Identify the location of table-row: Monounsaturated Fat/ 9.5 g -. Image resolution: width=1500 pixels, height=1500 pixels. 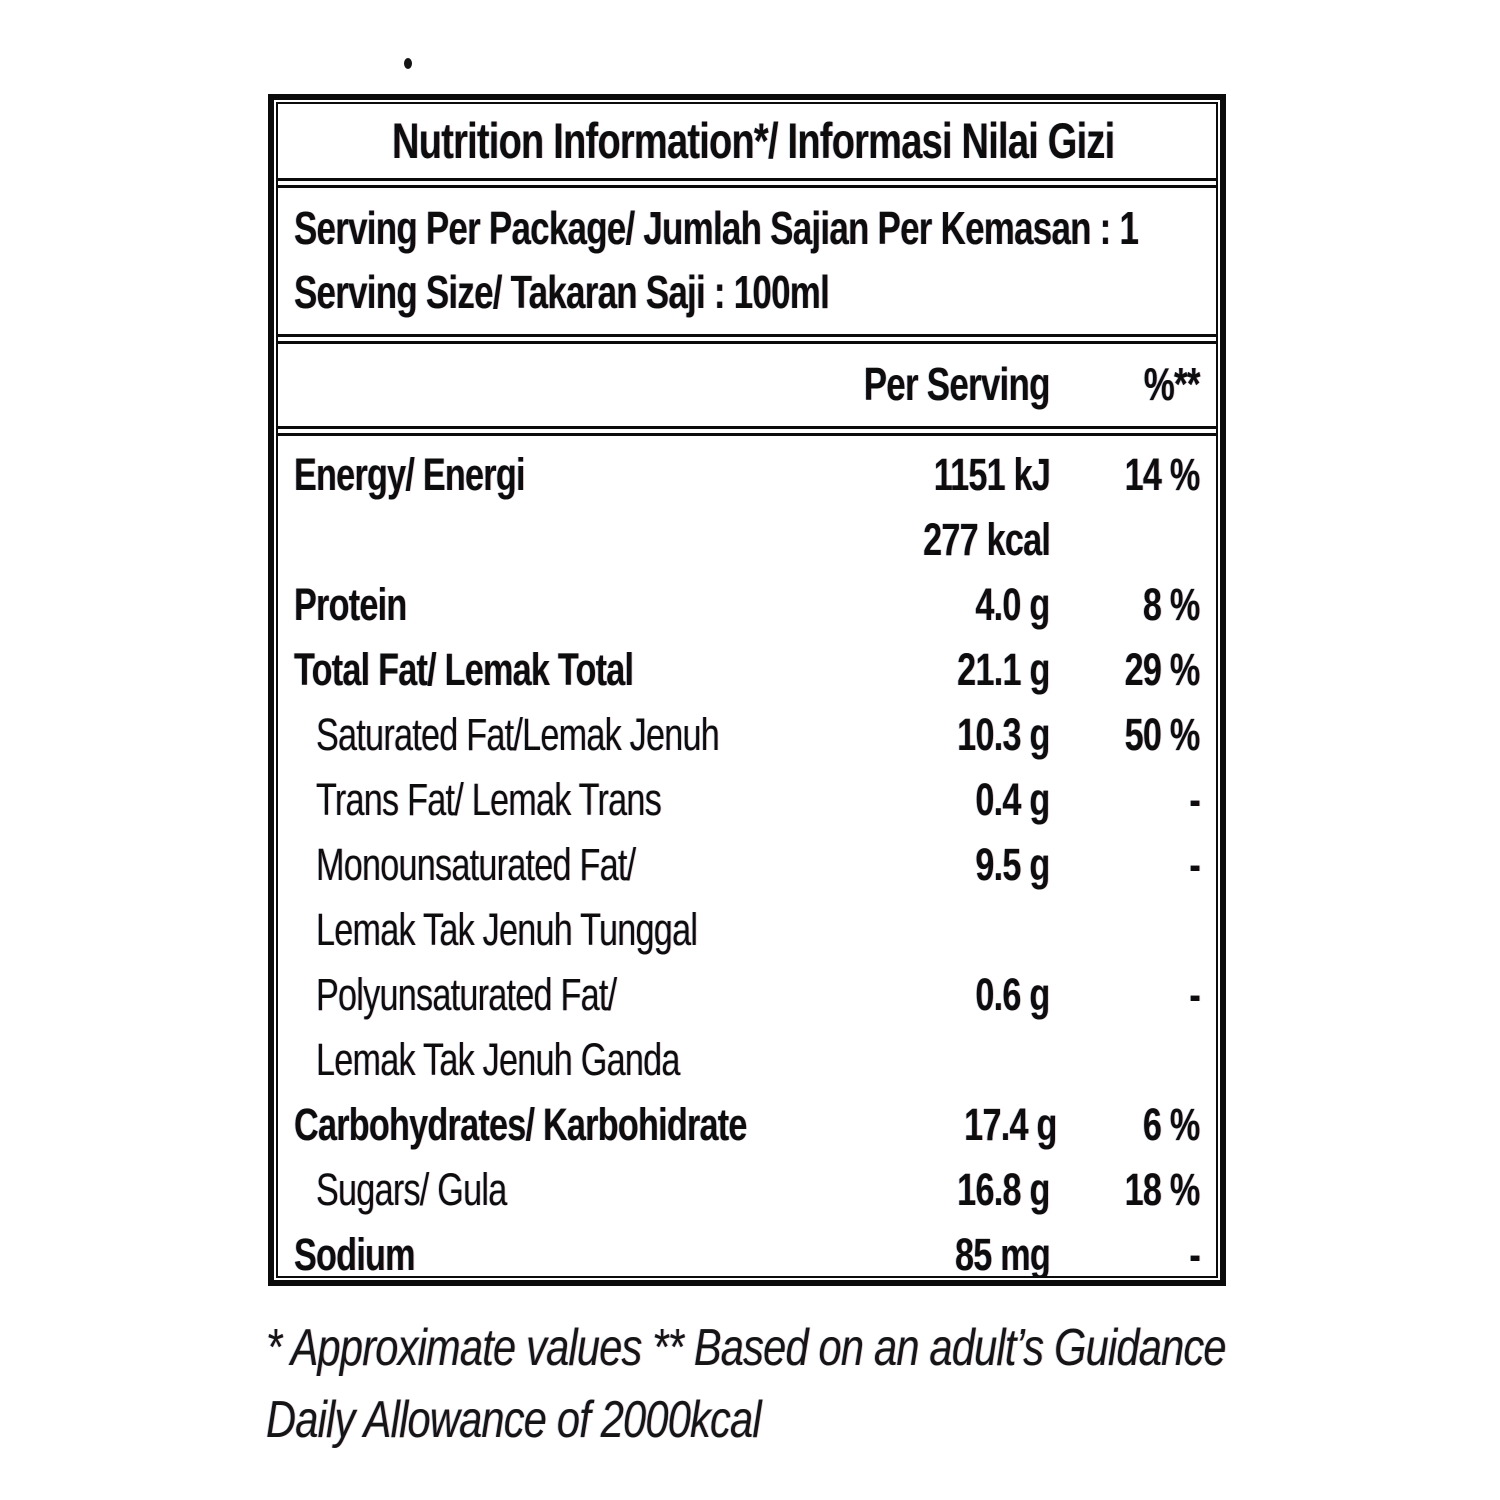
(747, 864).